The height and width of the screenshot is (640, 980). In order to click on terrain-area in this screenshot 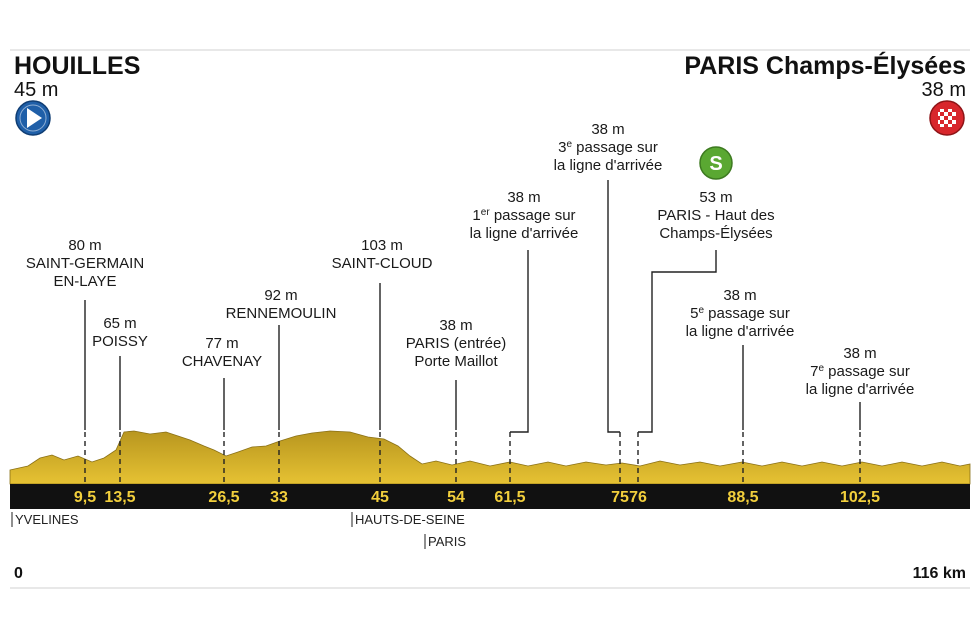, I will do `click(490, 457)`.